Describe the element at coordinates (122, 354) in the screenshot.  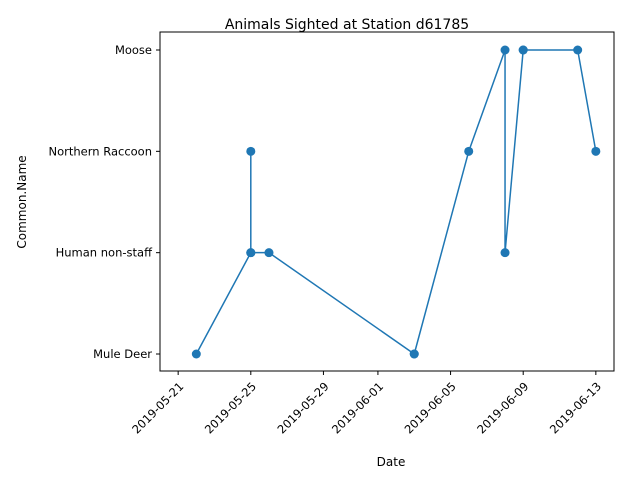
I see `y-tick-label: Mule Deer` at that location.